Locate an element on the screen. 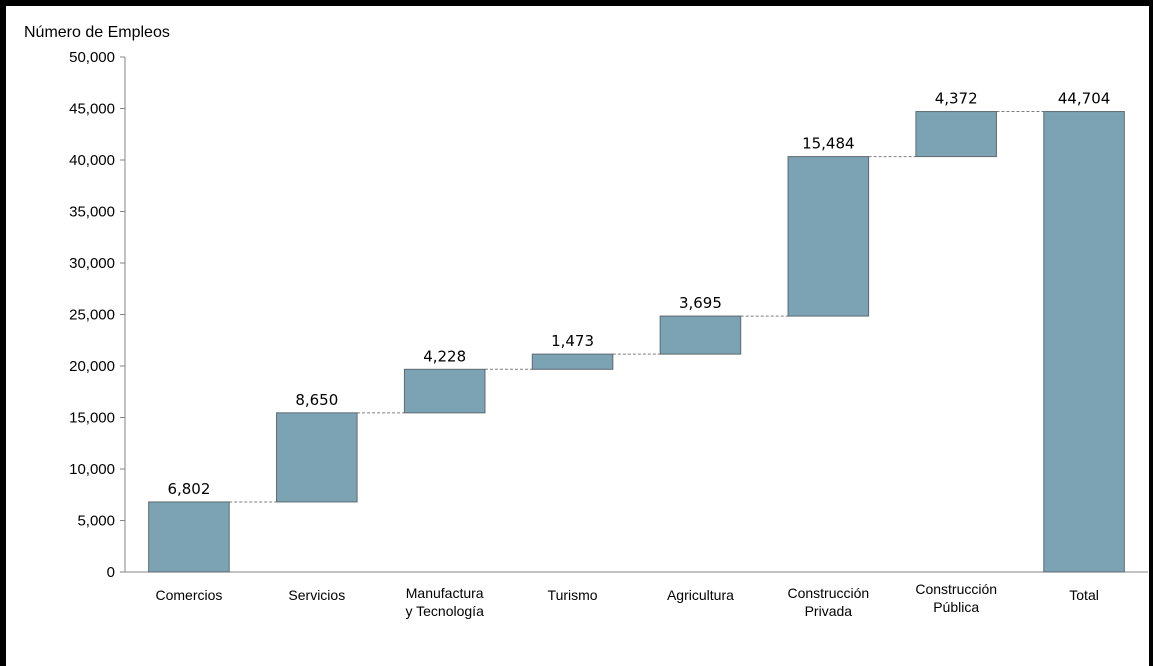 The image size is (1153, 666). category-label: Comercios is located at coordinates (188, 595).